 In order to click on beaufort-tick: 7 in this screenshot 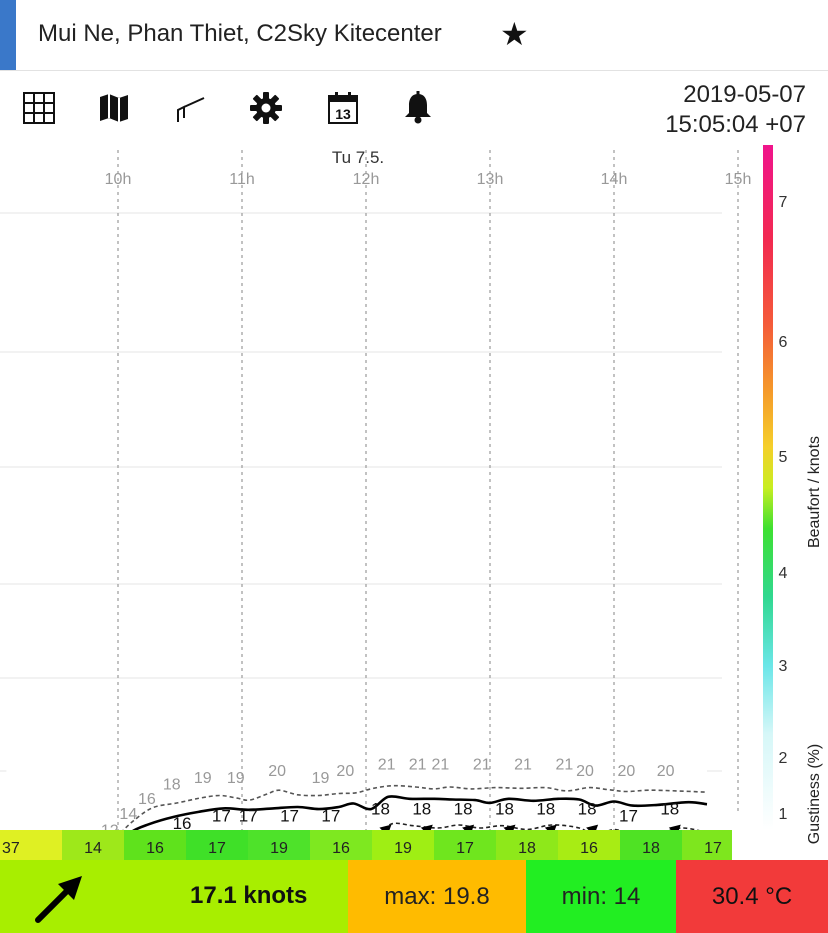, I will do `click(783, 202)`.